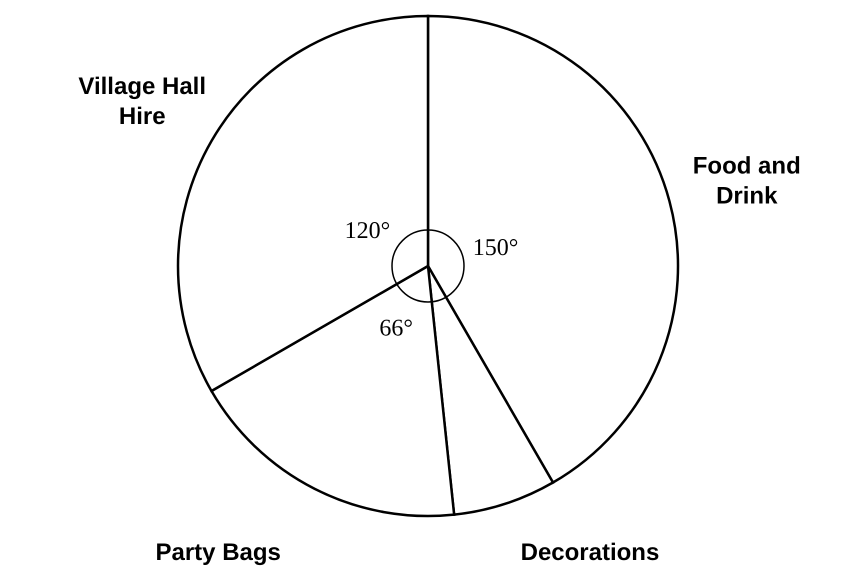 The height and width of the screenshot is (579, 843). Describe the element at coordinates (396, 328) in the screenshot. I see `data-label: 66°` at that location.